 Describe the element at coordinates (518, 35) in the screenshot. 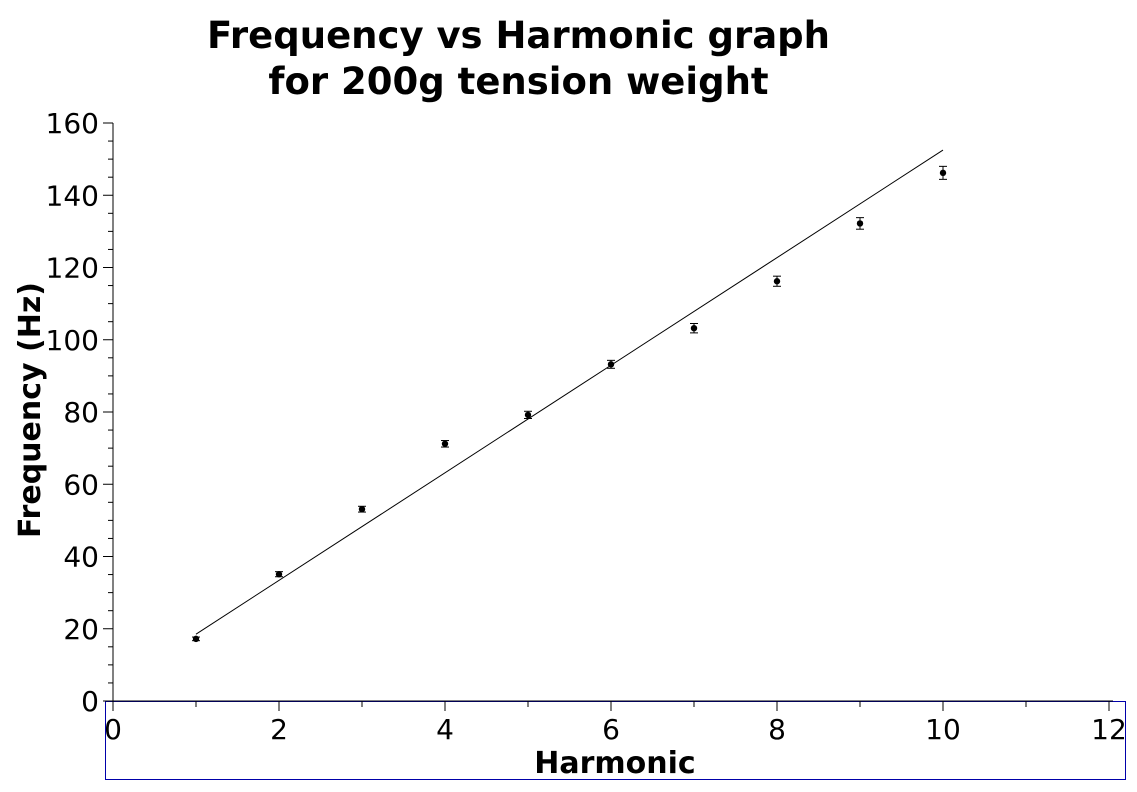

I see `chart-title: Frequency vs Harmonic graph` at that location.